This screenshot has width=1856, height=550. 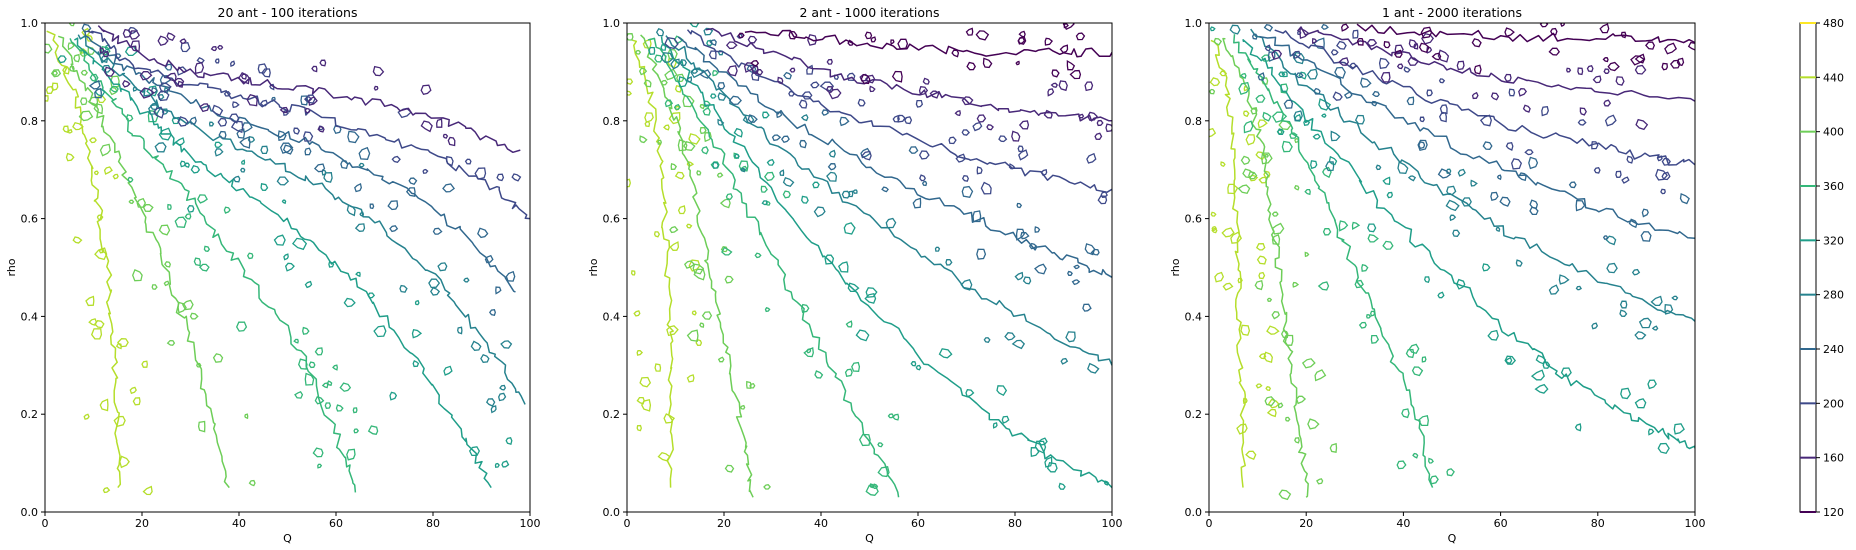 I want to click on subplot-title: 20 ant - 100 iterations, so click(x=288, y=12).